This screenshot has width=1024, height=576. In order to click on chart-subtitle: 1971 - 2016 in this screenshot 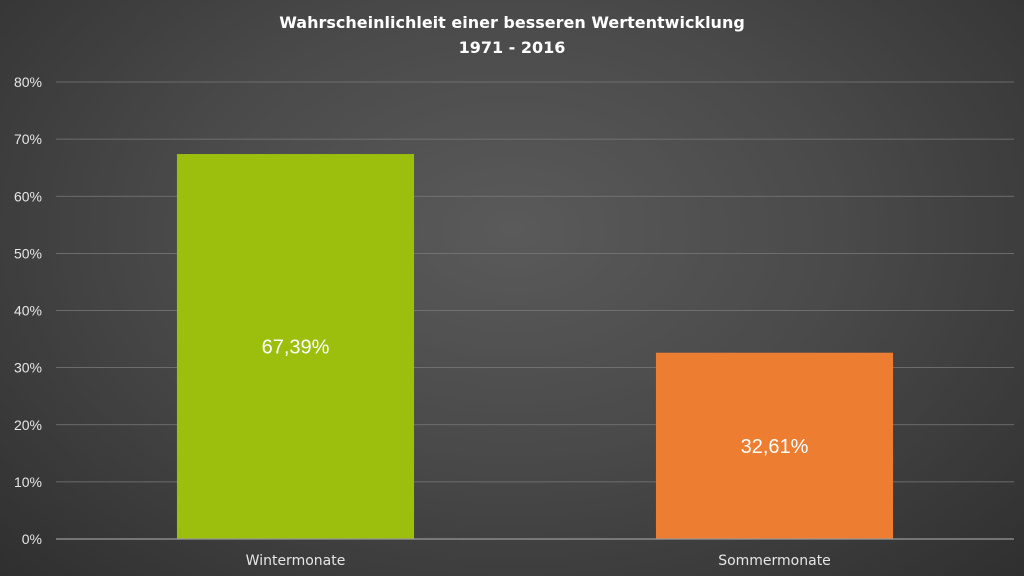, I will do `click(512, 47)`.